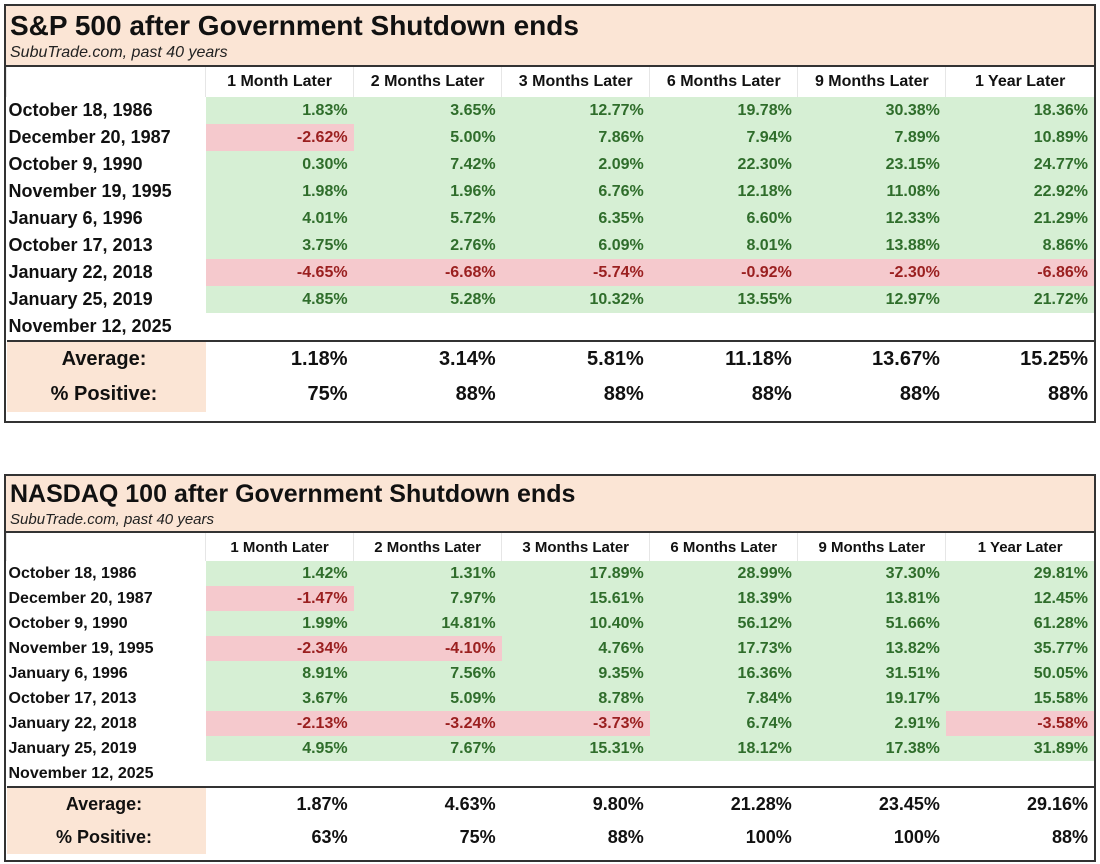  I want to click on return-cell: 10.89%, so click(1019, 137).